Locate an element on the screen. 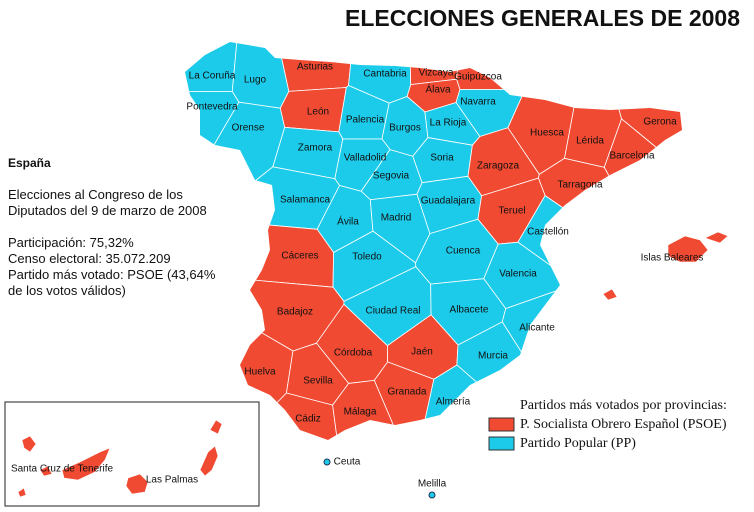  province-label: Córdoba is located at coordinates (353, 353).